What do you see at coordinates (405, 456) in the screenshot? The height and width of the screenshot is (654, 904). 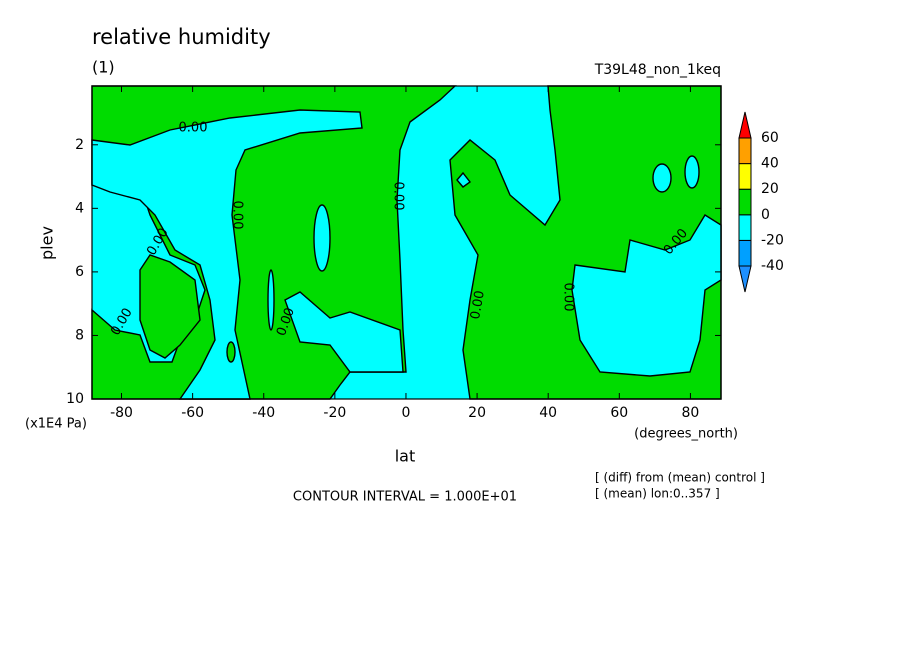 I see `x-axis-label: lat` at bounding box center [405, 456].